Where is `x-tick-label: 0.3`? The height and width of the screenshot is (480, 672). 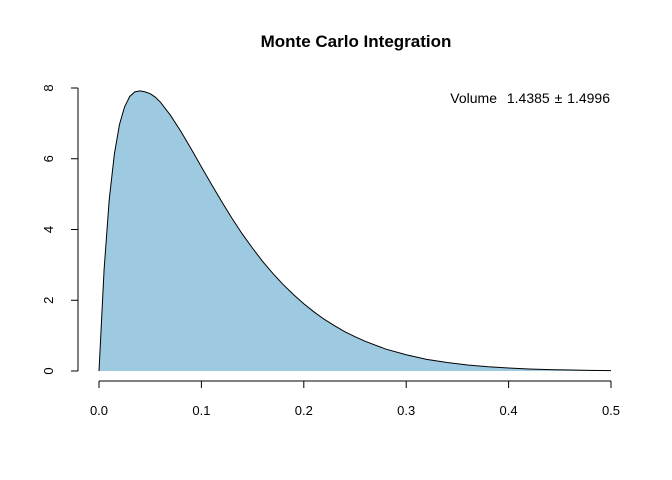
x-tick-label: 0.3 is located at coordinates (406, 410).